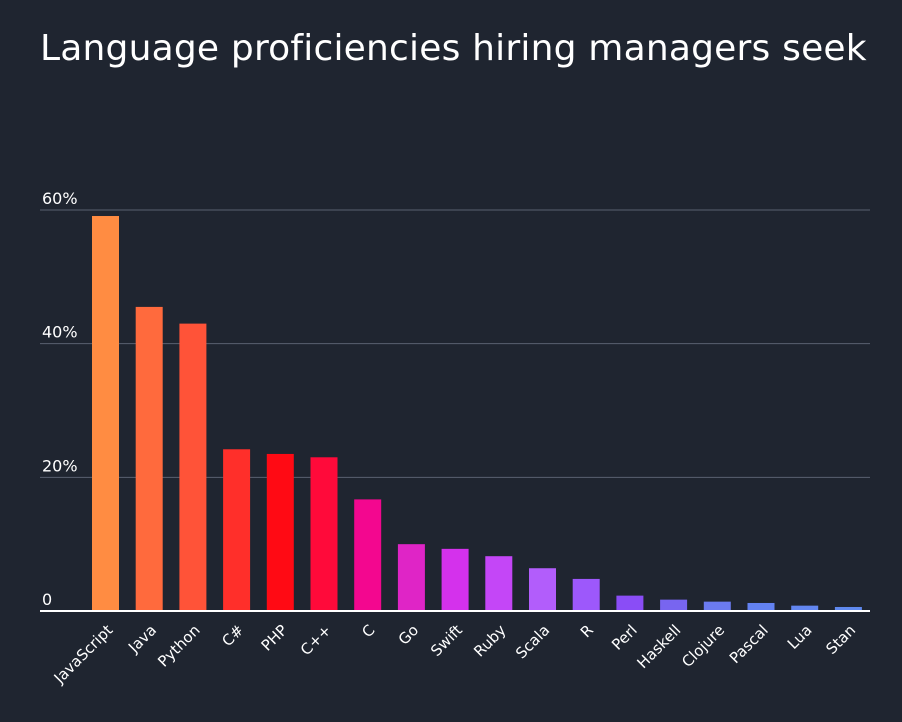 The width and height of the screenshot is (902, 722). I want to click on bar-clojure, so click(717, 606).